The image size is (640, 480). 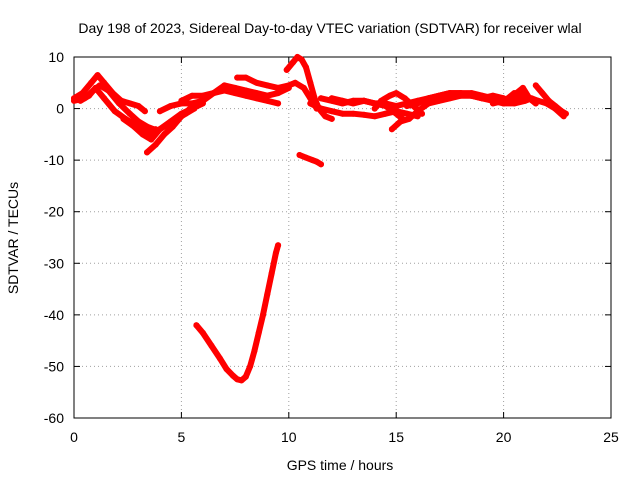 I want to click on y-tick-label: -30, so click(x=54, y=263).